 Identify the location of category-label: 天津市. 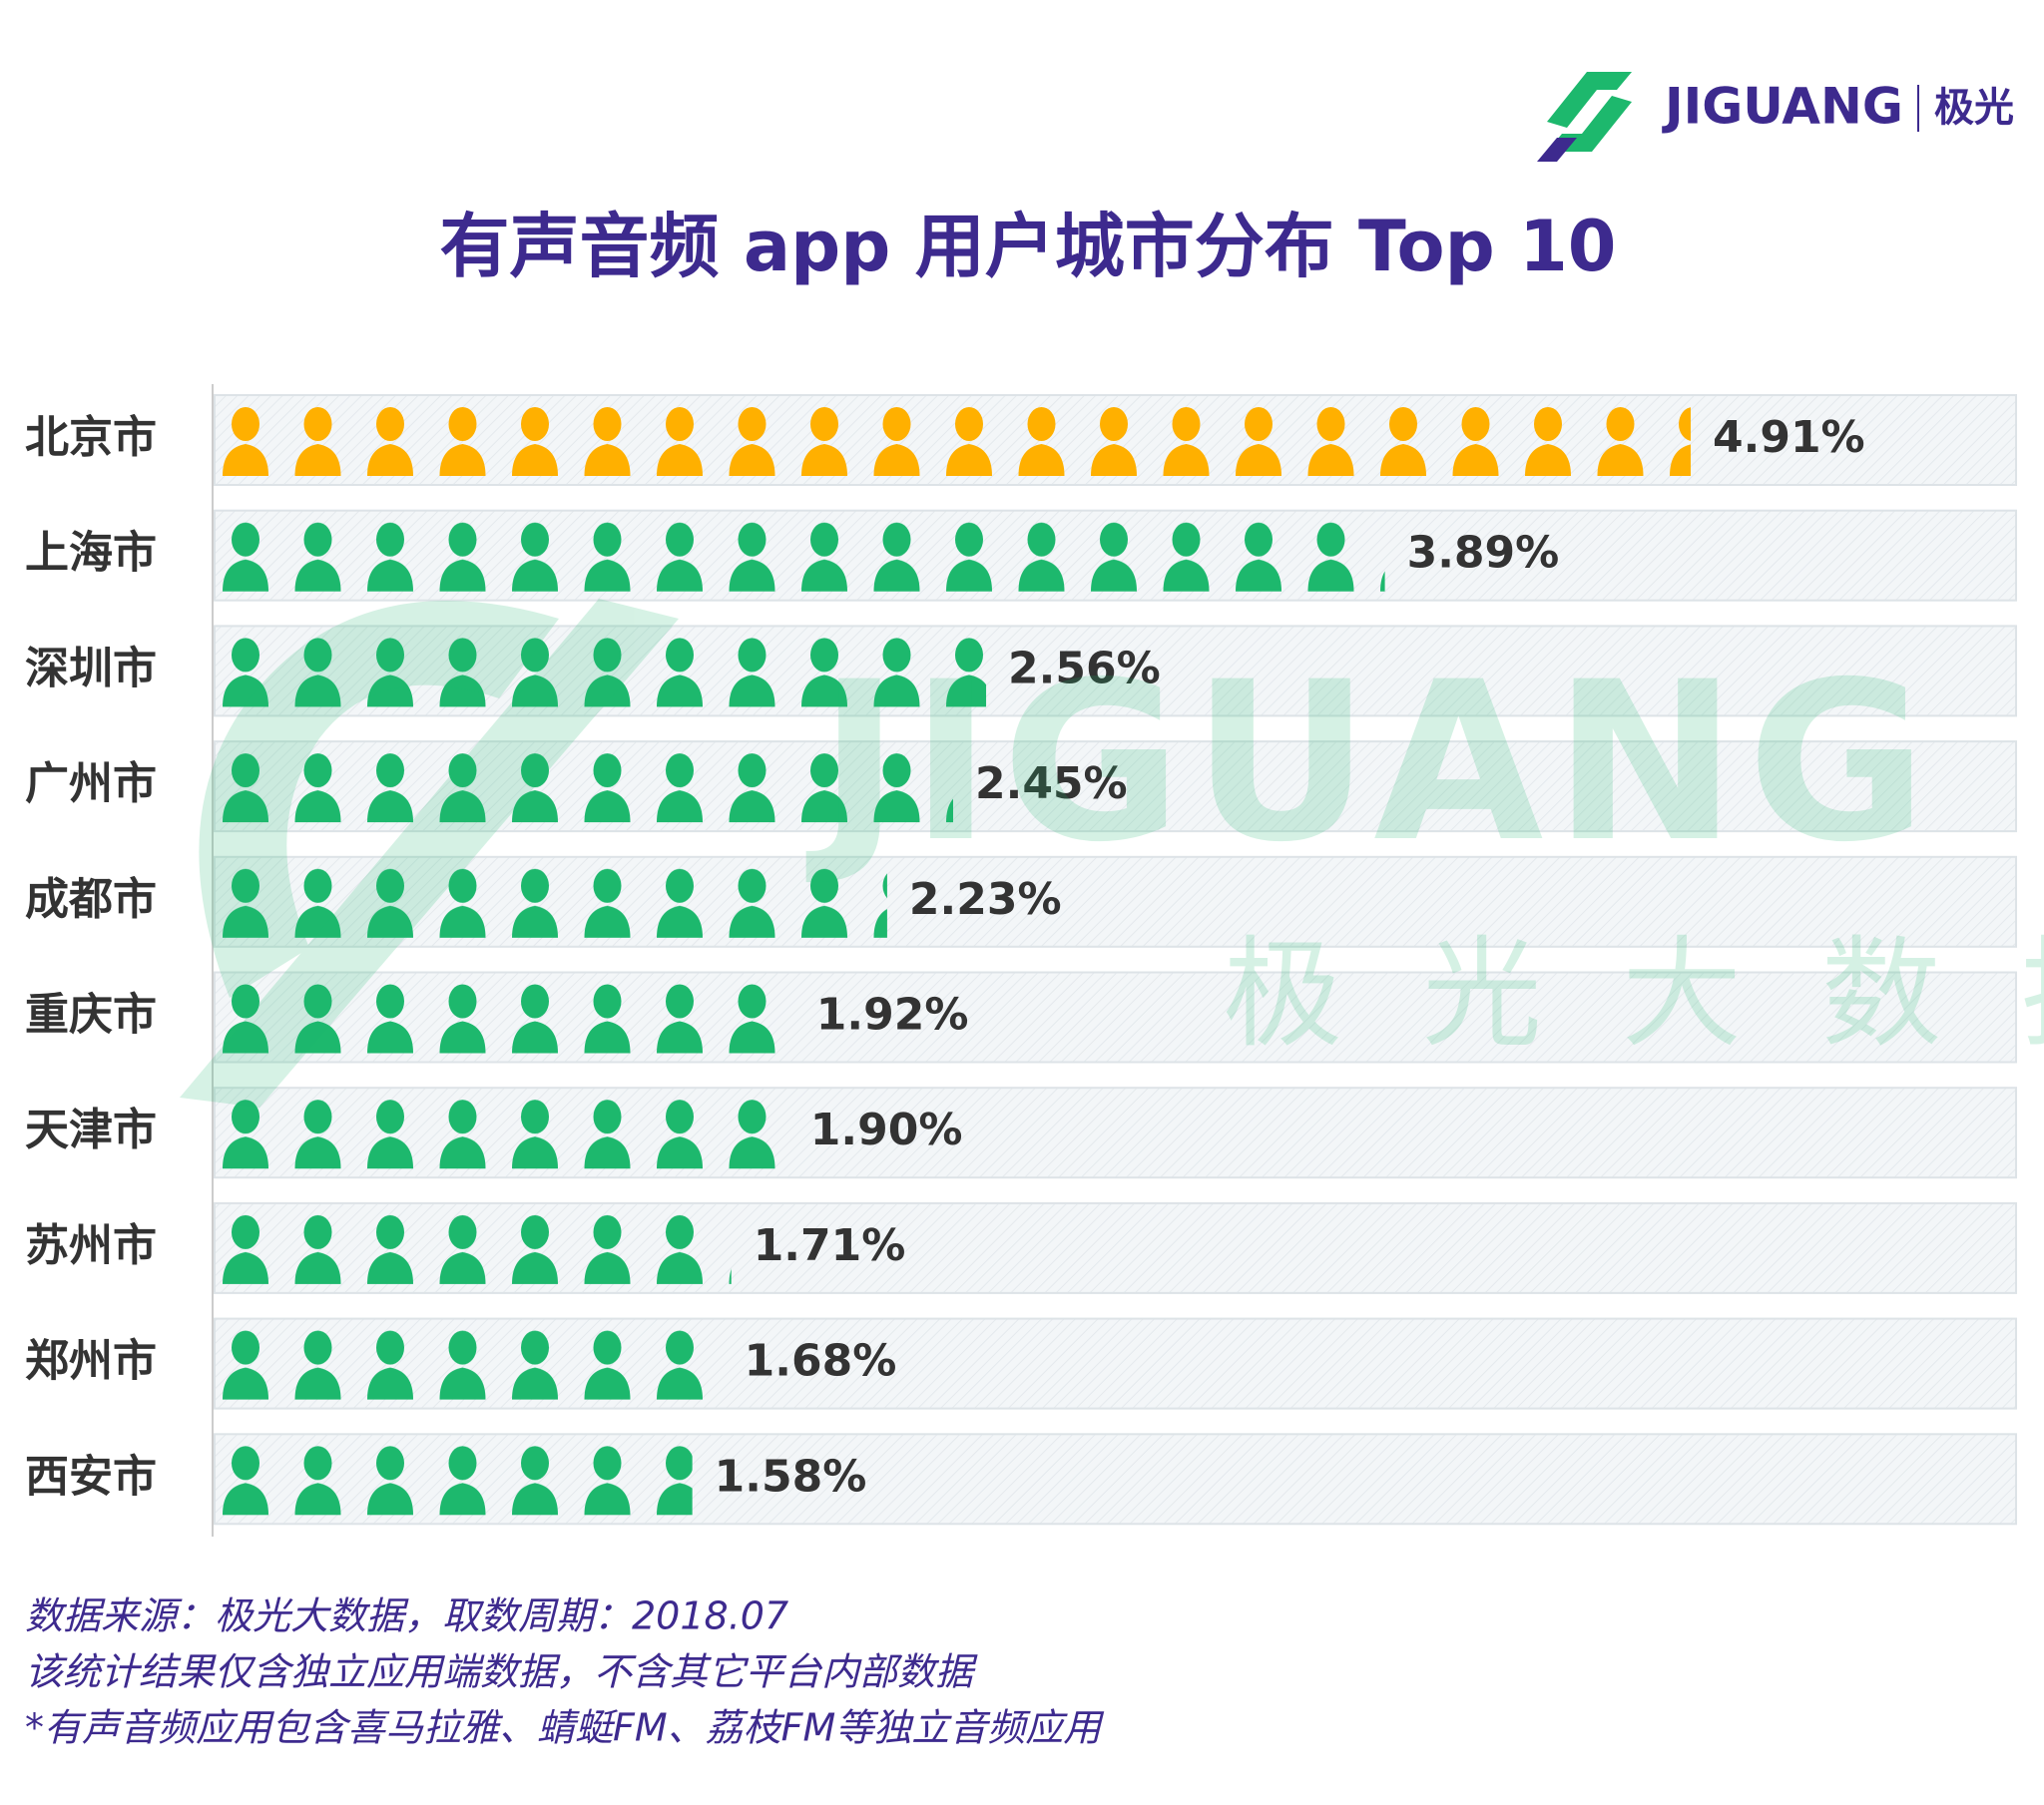
(91, 1130).